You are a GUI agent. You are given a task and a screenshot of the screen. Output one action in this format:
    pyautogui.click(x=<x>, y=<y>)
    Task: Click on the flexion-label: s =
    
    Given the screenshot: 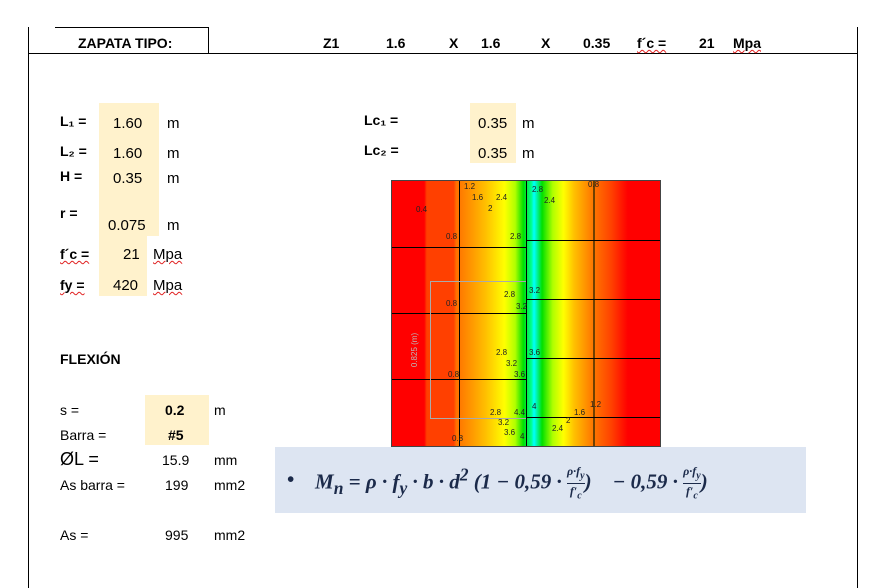 What is the action you would take?
    pyautogui.click(x=70, y=410)
    